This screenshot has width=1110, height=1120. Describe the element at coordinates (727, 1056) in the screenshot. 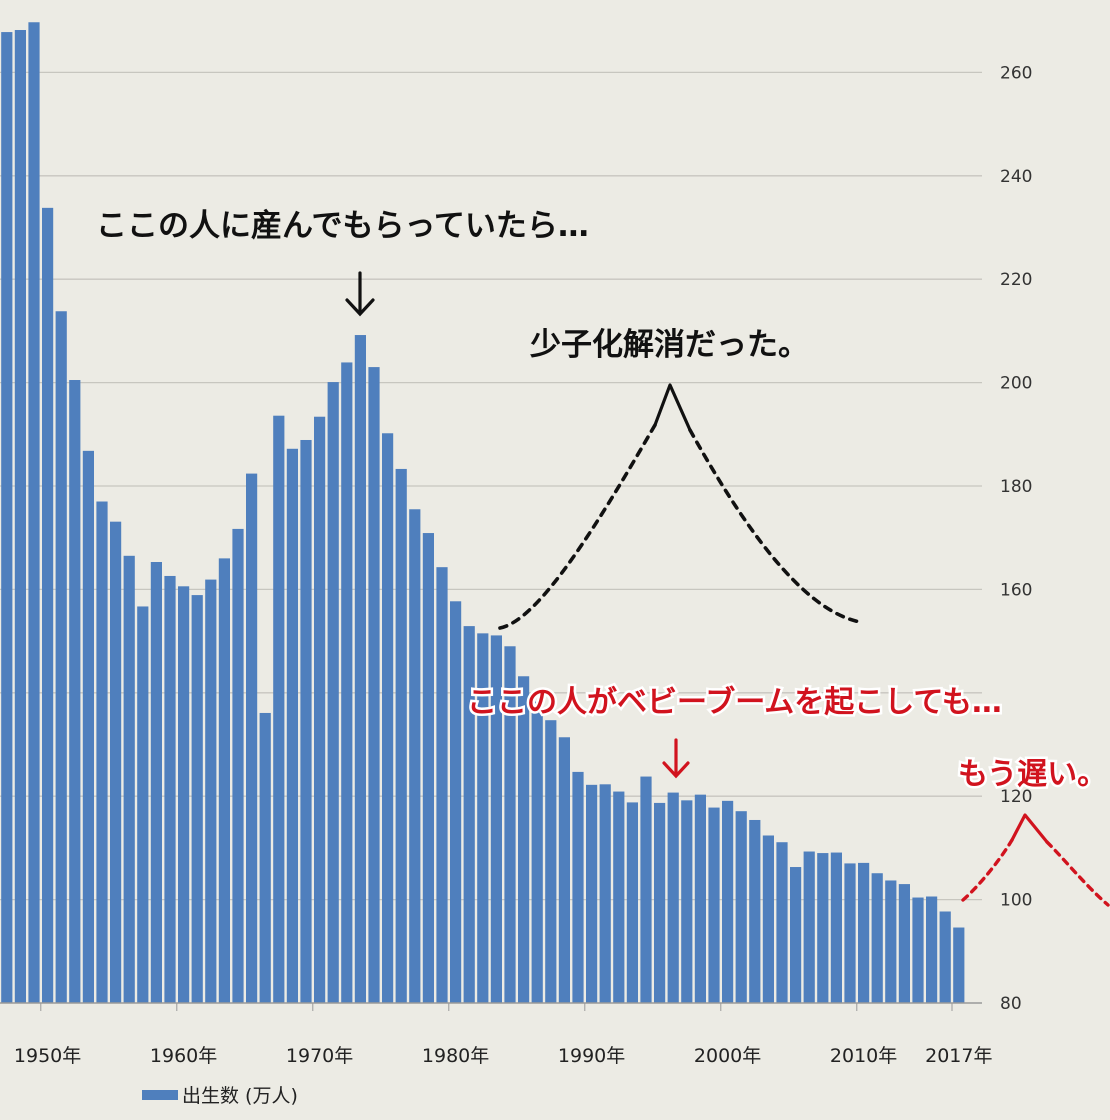

I see `x-tick-label: 2000年` at that location.